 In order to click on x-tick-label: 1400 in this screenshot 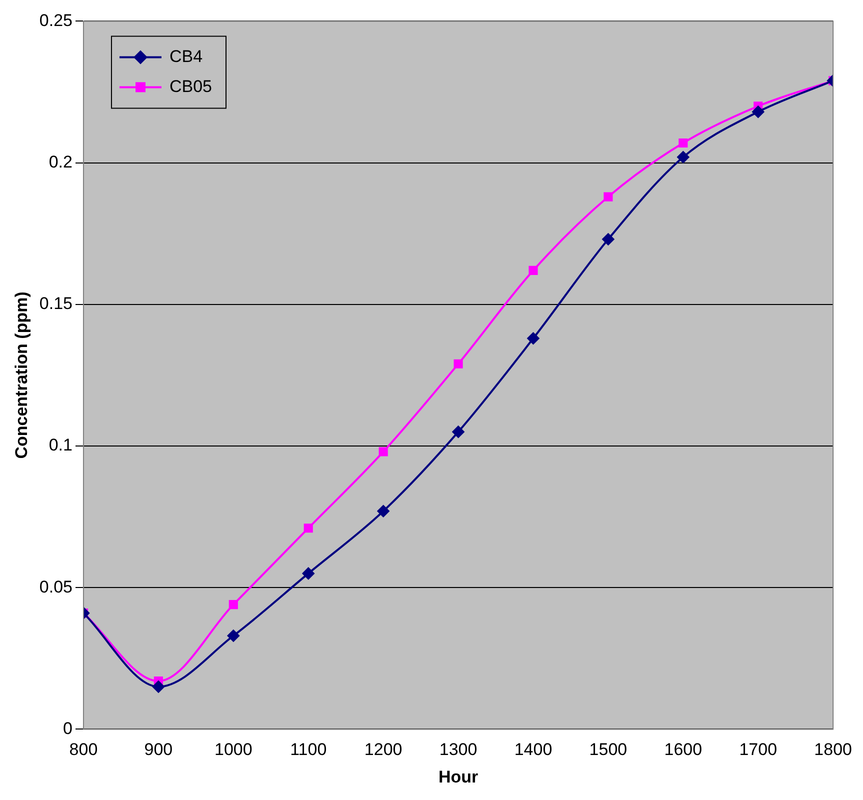, I will do `click(533, 750)`.